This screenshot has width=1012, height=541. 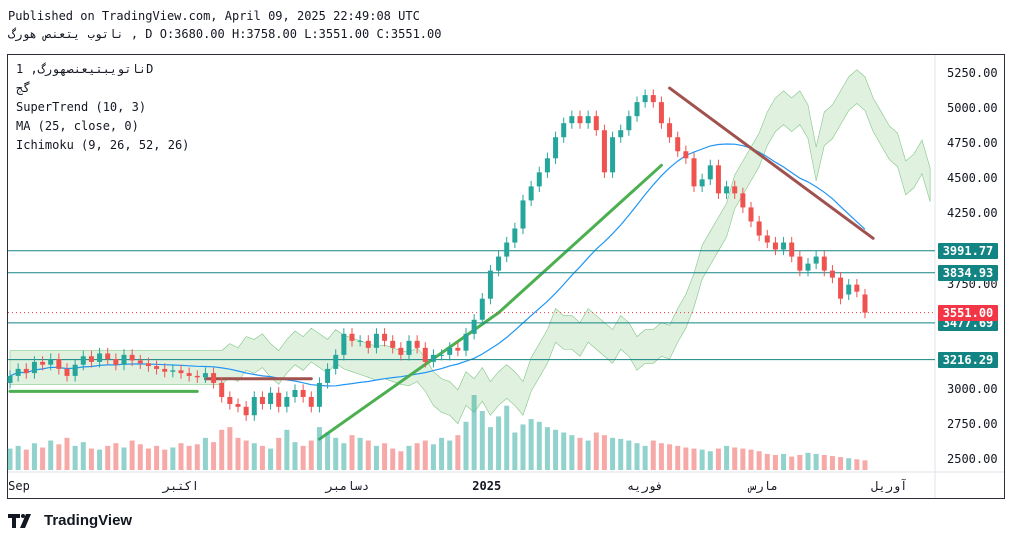 What do you see at coordinates (347, 486) in the screenshot?
I see `x-tick-label: دسامبر` at bounding box center [347, 486].